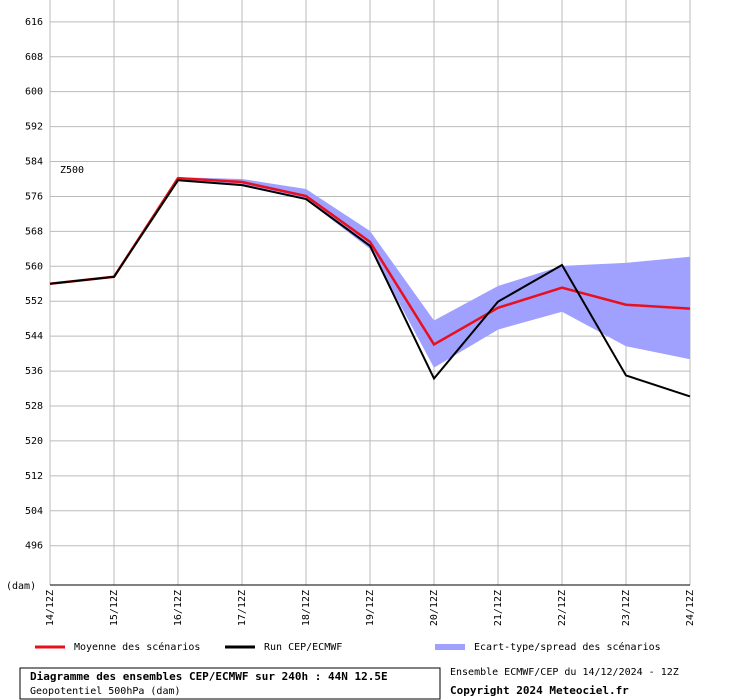  Describe the element at coordinates (34, 441) in the screenshot. I see `y-tick-label: 520` at that location.